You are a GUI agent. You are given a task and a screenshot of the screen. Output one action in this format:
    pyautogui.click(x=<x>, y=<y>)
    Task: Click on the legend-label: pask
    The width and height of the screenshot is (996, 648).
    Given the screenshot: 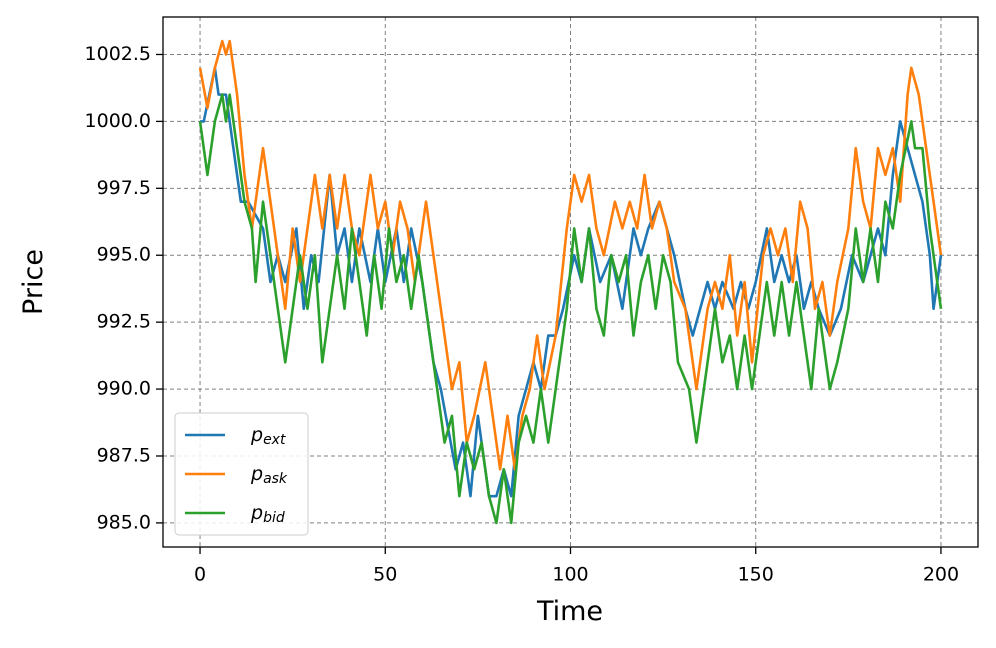 What is the action you would take?
    pyautogui.click(x=269, y=475)
    